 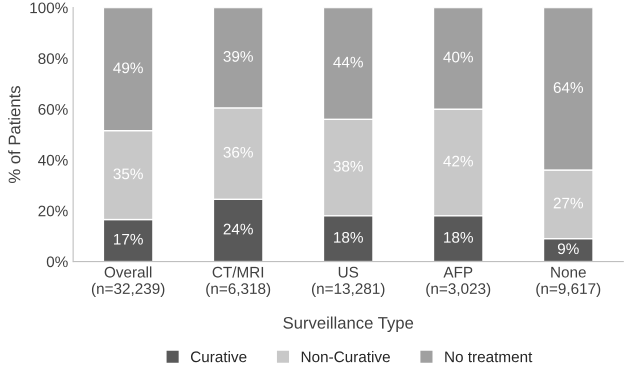 I want to click on y-tick-label: 20%, so click(x=53, y=211).